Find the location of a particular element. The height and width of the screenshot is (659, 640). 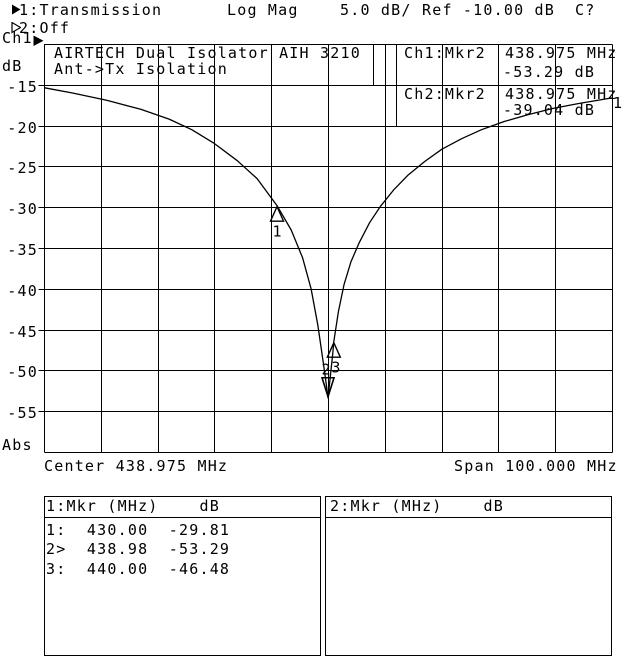

marker-1-label: 1 is located at coordinates (277, 232).